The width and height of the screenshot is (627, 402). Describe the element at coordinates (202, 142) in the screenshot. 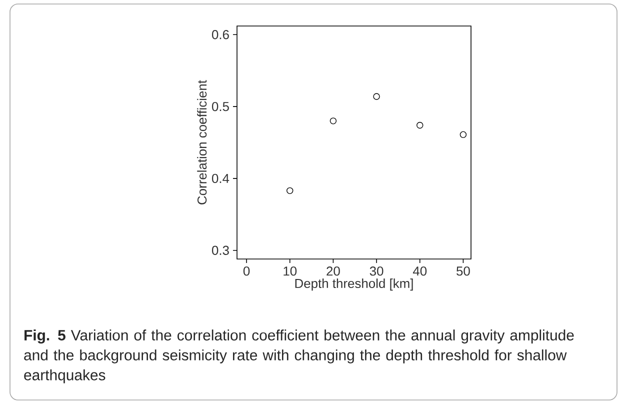

I see `y-axis-title: Correlation coefficient` at that location.